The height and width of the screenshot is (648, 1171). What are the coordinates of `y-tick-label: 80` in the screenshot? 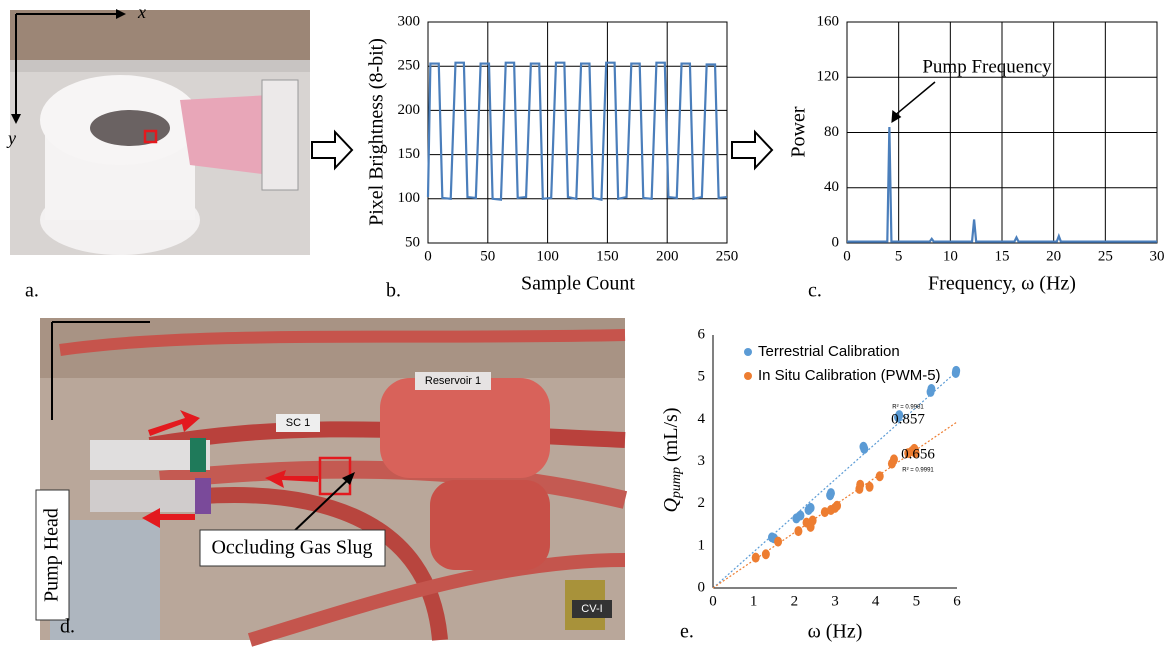 It's located at (831, 132).